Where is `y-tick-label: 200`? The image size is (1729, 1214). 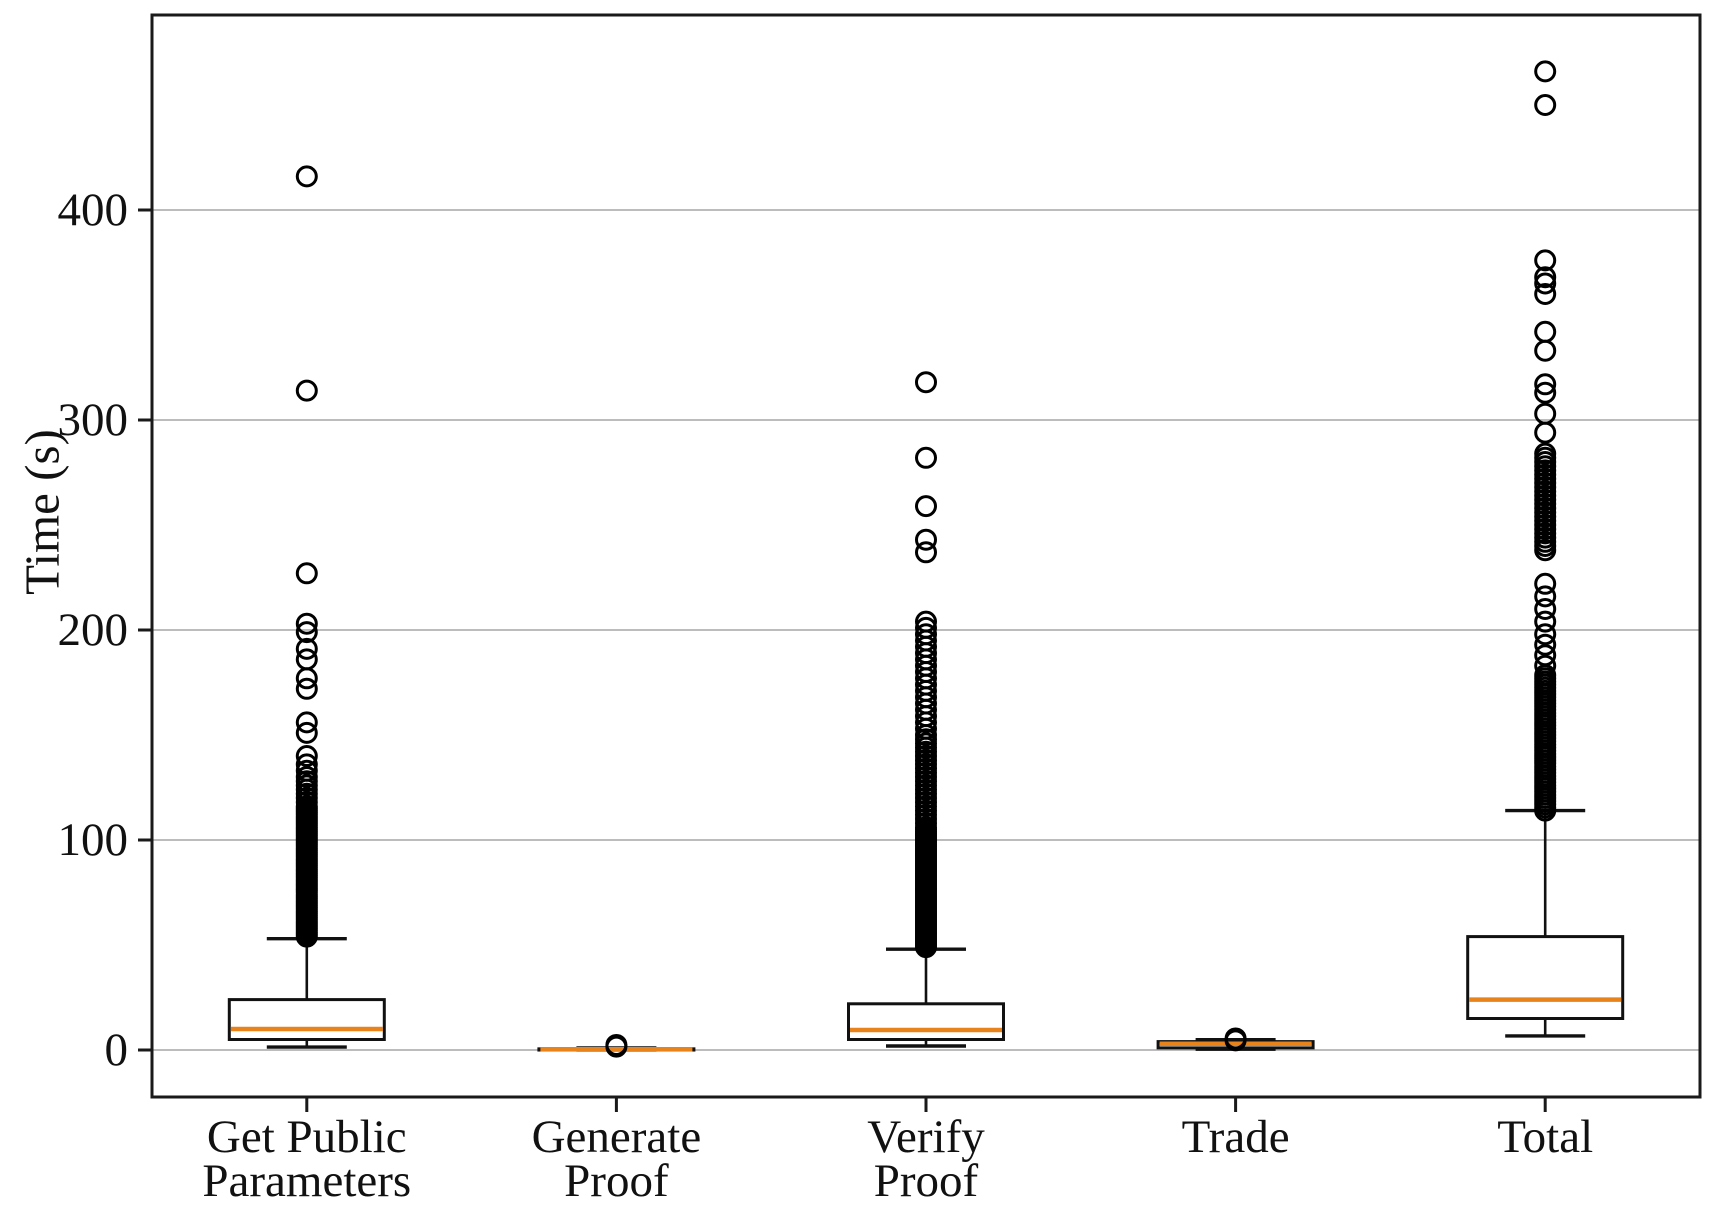
y-tick-label: 200 is located at coordinates (93, 630).